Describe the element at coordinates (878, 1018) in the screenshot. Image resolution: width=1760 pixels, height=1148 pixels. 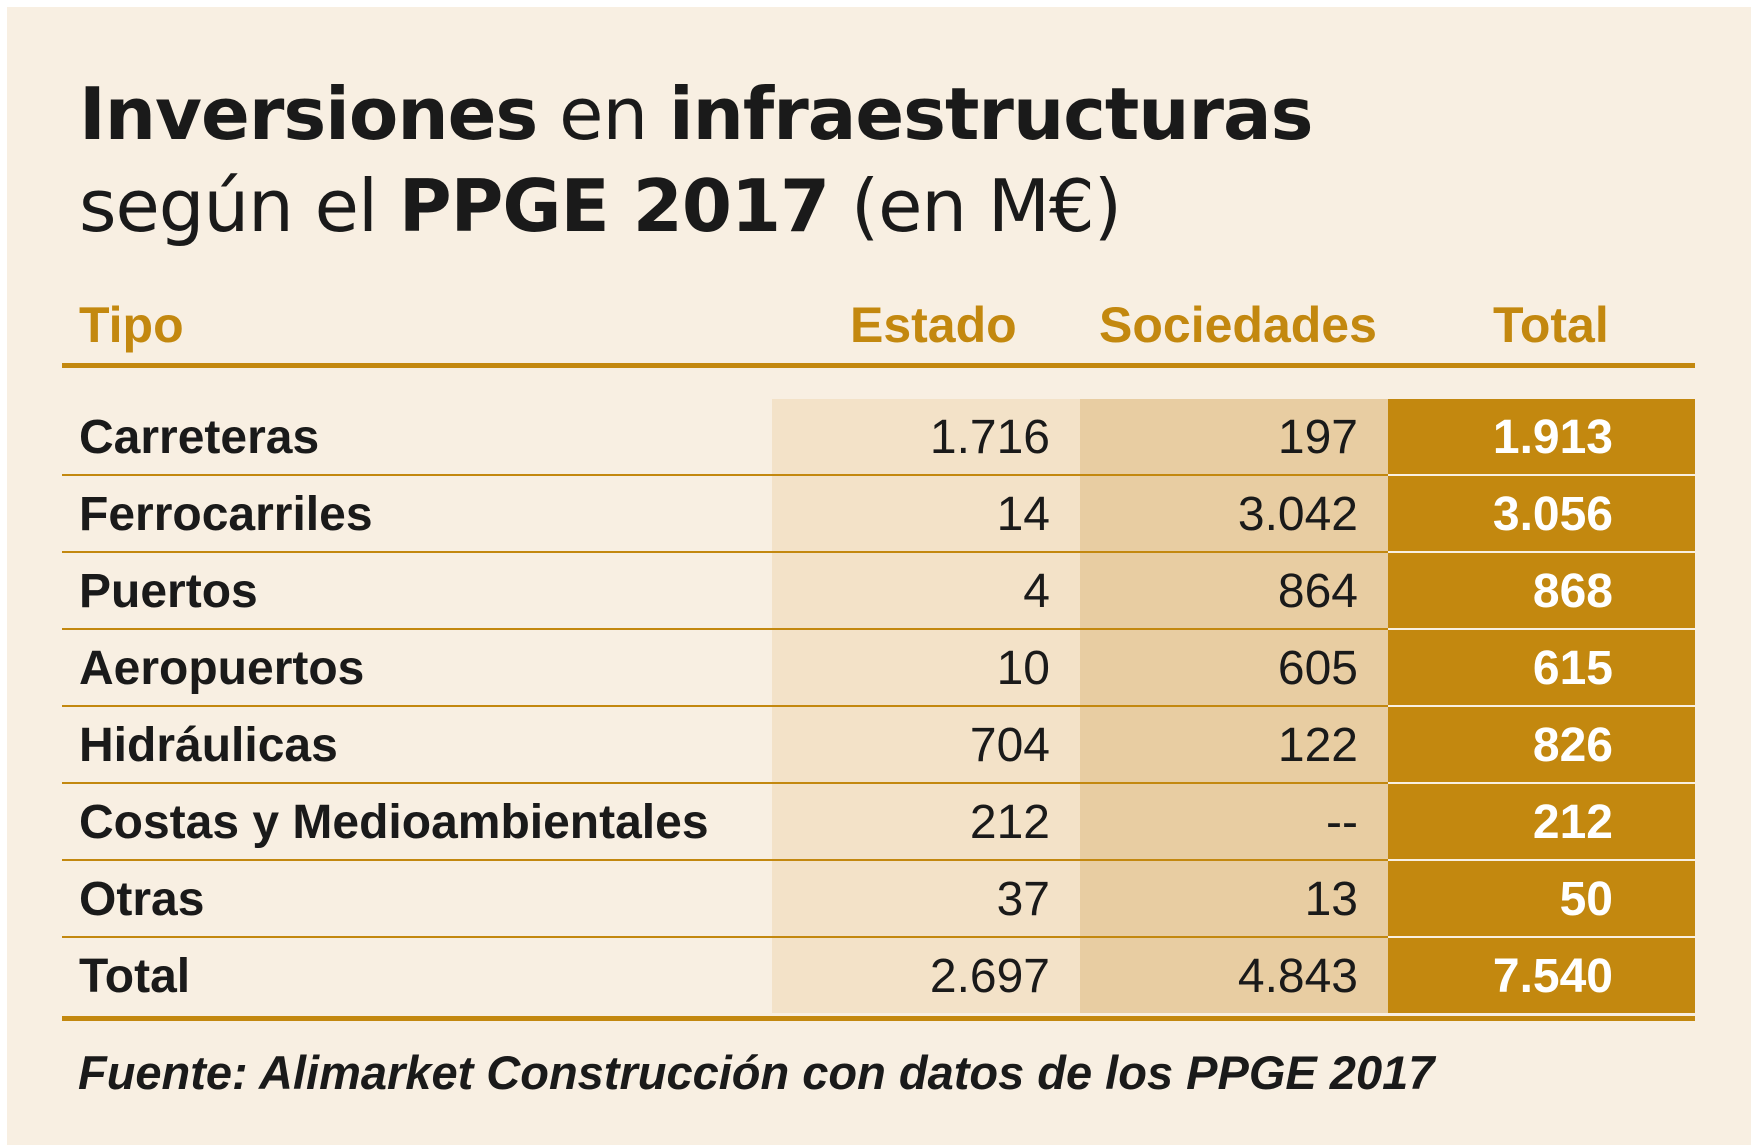
I see `bottom-rule` at that location.